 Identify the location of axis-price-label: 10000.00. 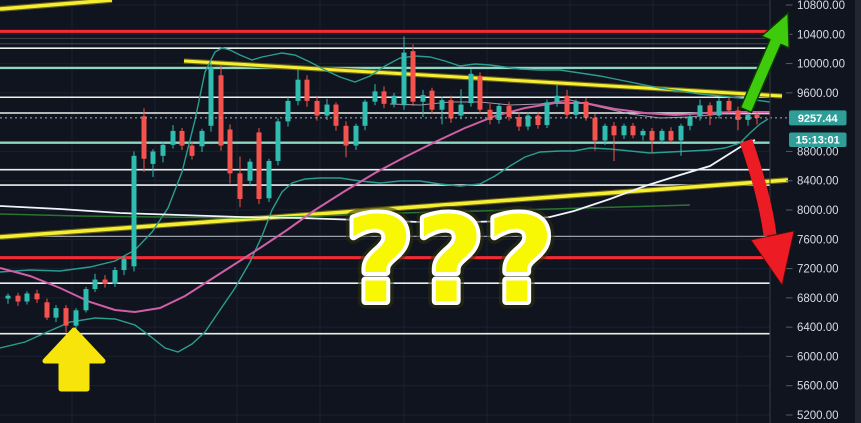
(821, 65).